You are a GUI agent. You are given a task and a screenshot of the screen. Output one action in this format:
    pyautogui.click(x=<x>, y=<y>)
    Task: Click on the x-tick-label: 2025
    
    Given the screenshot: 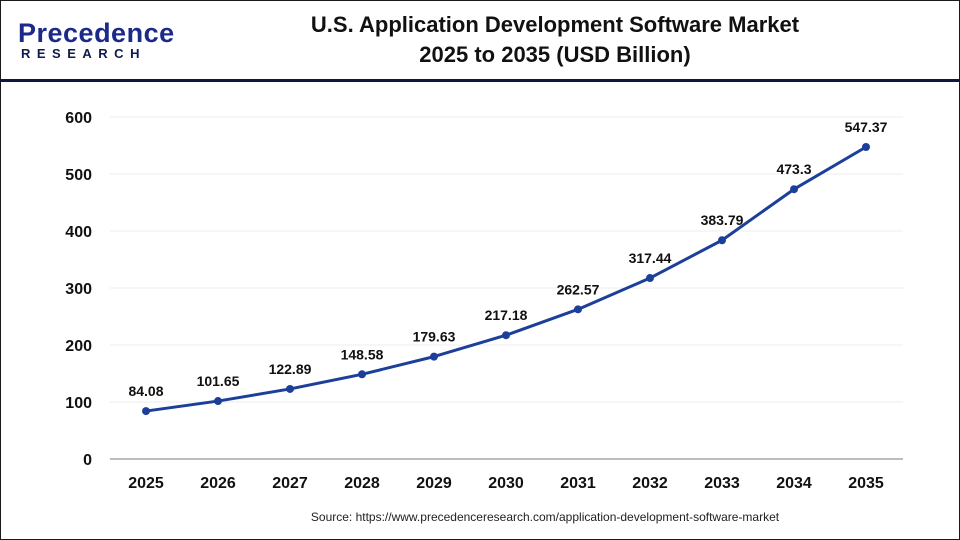 What is the action you would take?
    pyautogui.click(x=146, y=483)
    